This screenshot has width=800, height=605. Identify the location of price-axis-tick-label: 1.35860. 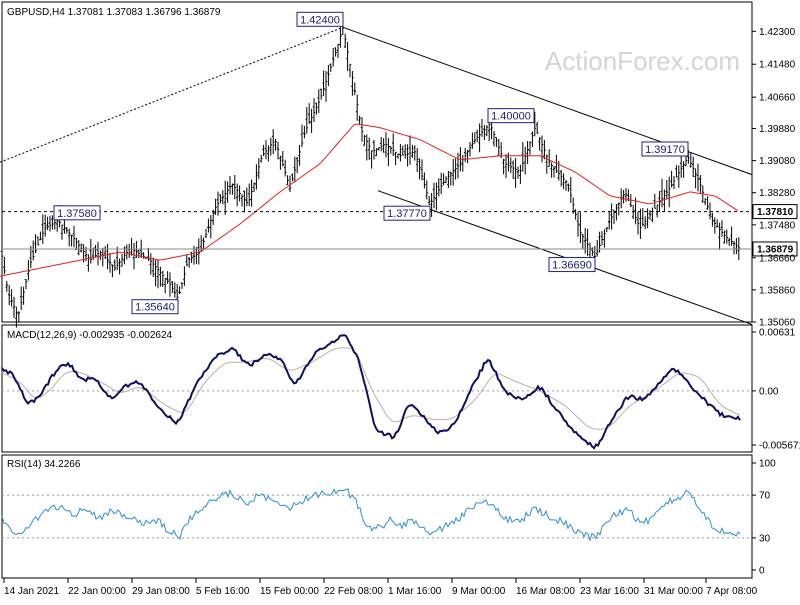
(777, 290).